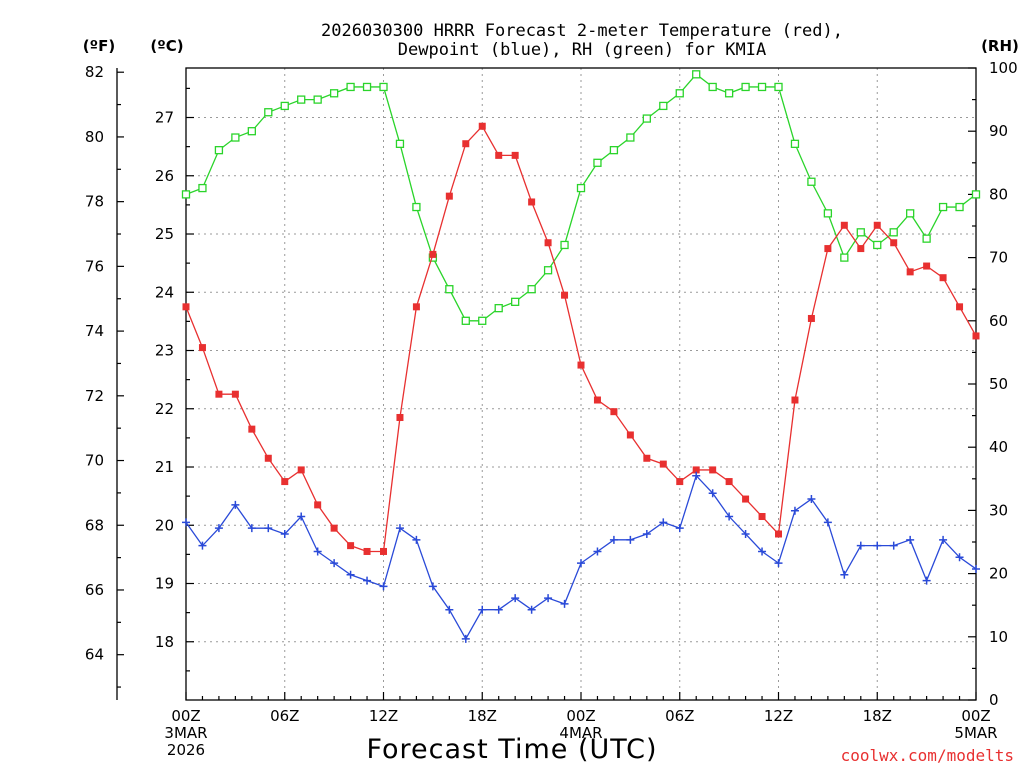 This screenshot has height=768, width=1024. Describe the element at coordinates (94, 655) in the screenshot. I see `f-tick-label: 64` at that location.